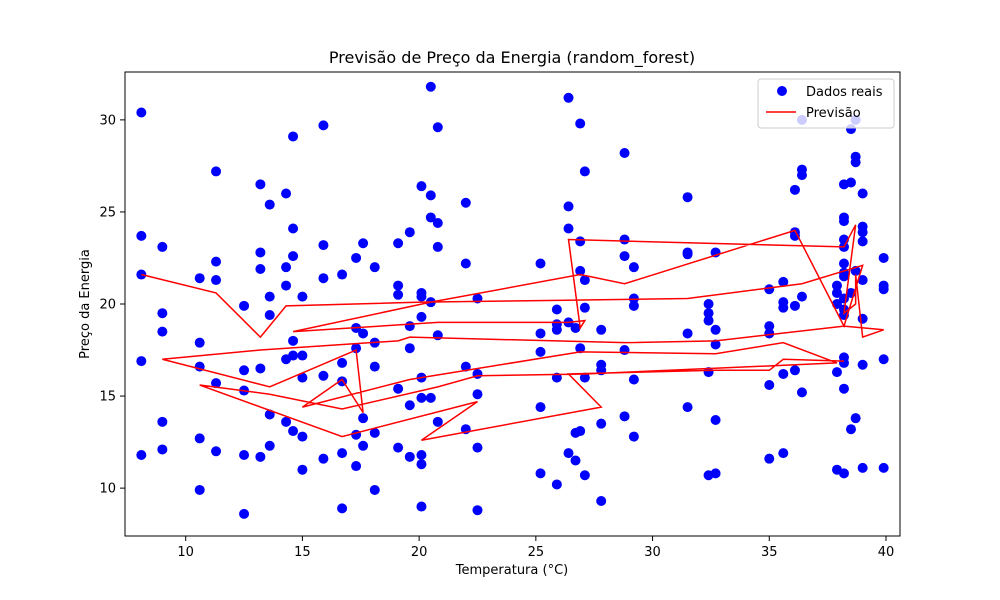  I want to click on y-tick-label-25: 25, so click(107, 212).